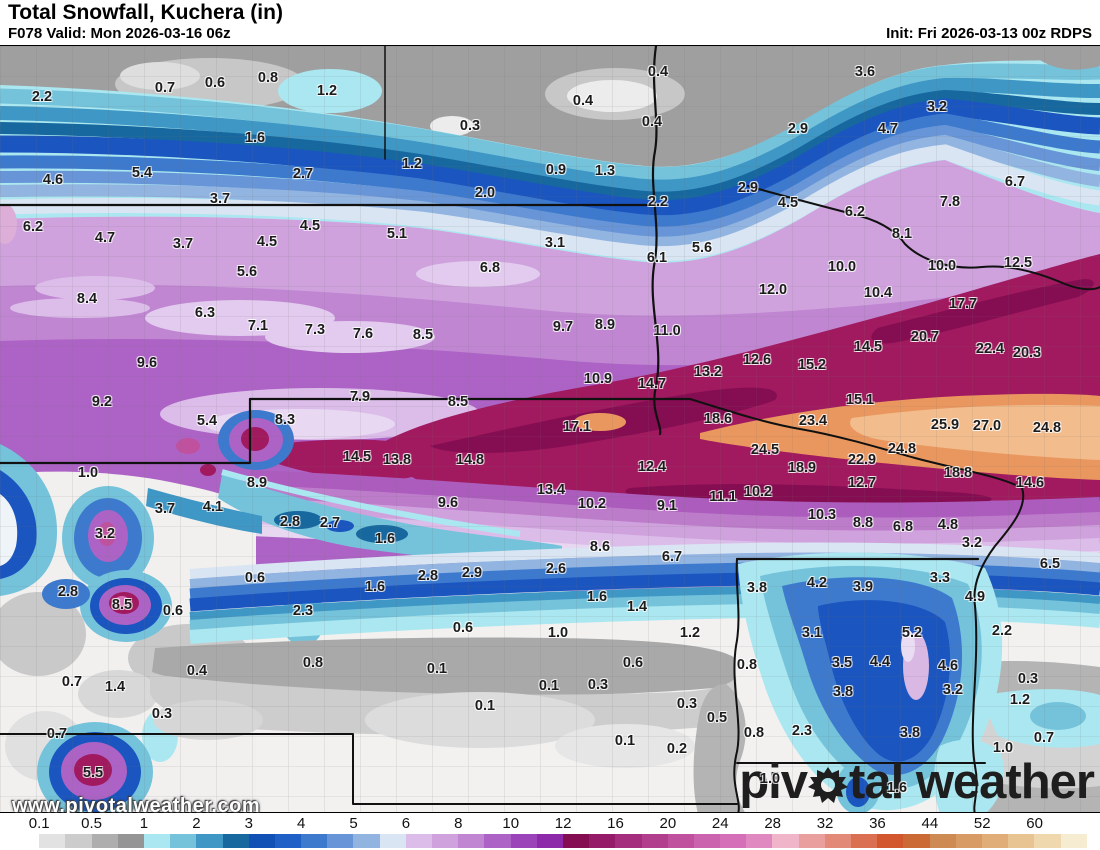  I want to click on legend-label: 0.1, so click(39, 823).